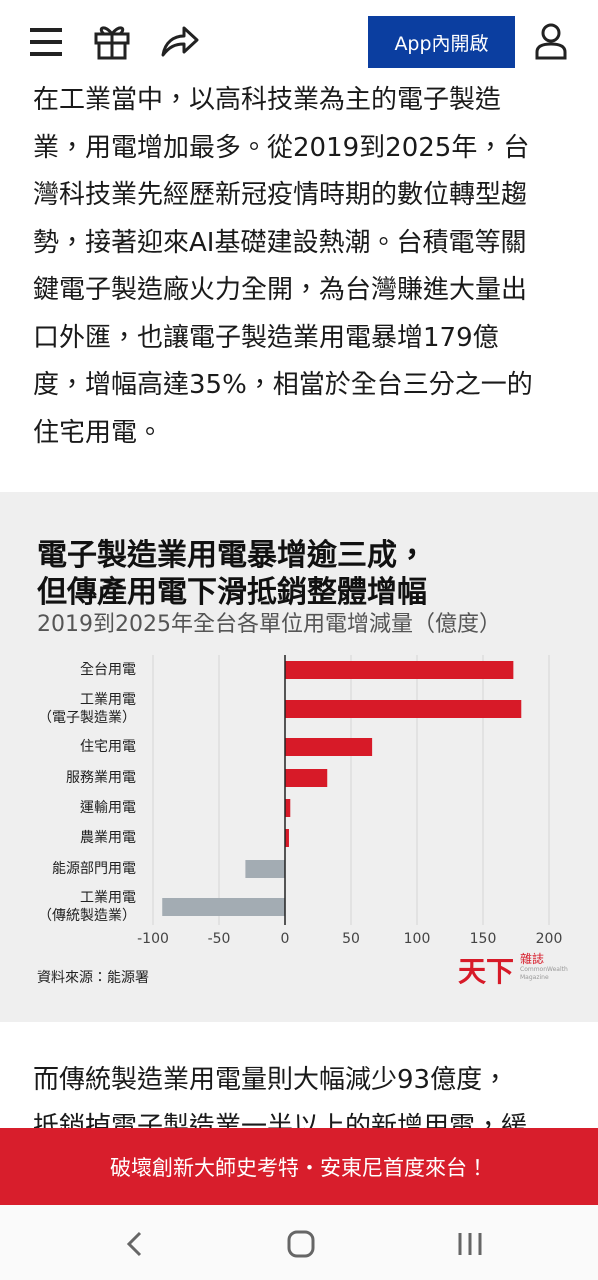 The width and height of the screenshot is (598, 1280). I want to click on text-line: 度，增幅高達35%，相當於全台三分之一的, so click(283, 385).